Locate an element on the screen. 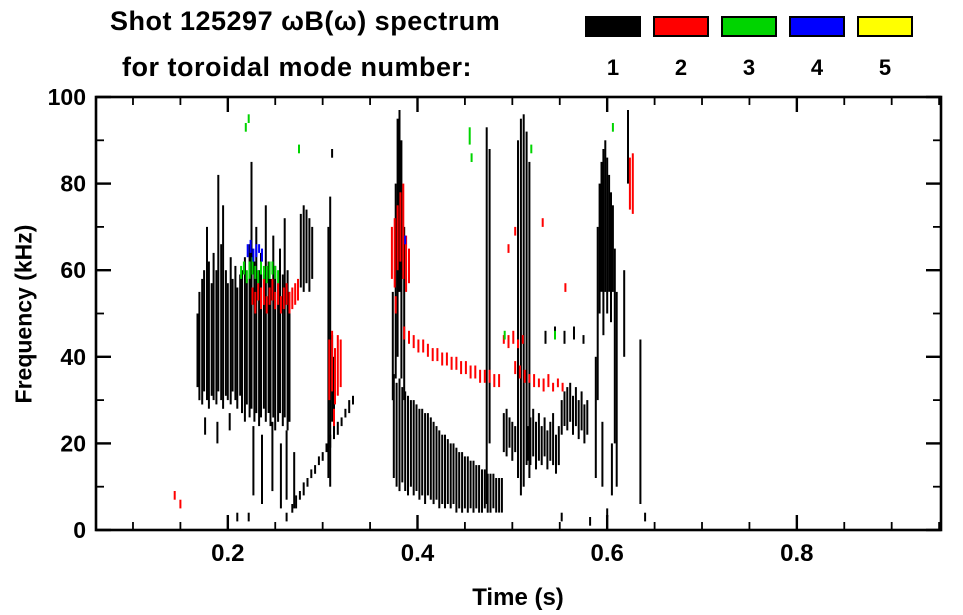  chart-subtitle: for toroidal mode number: is located at coordinates (297, 67).